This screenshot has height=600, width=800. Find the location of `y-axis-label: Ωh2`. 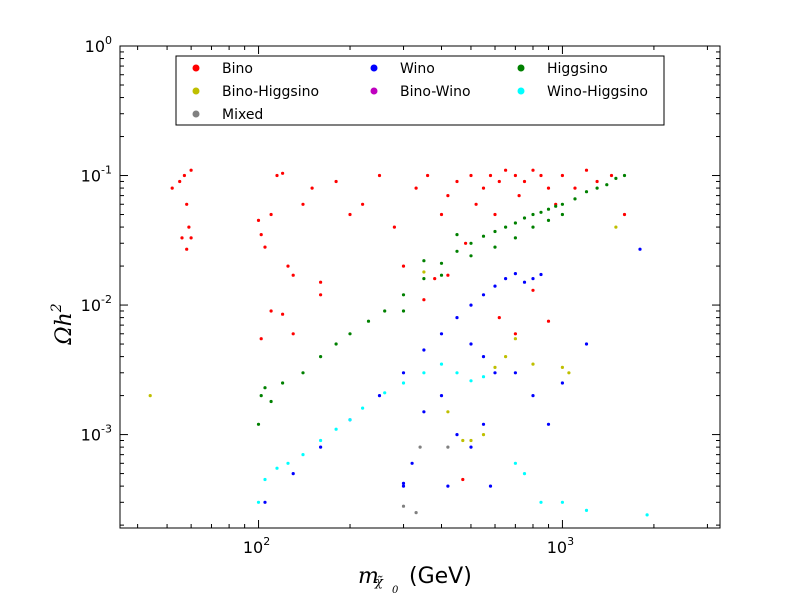

y-axis-label: Ωh2 is located at coordinates (63, 324).